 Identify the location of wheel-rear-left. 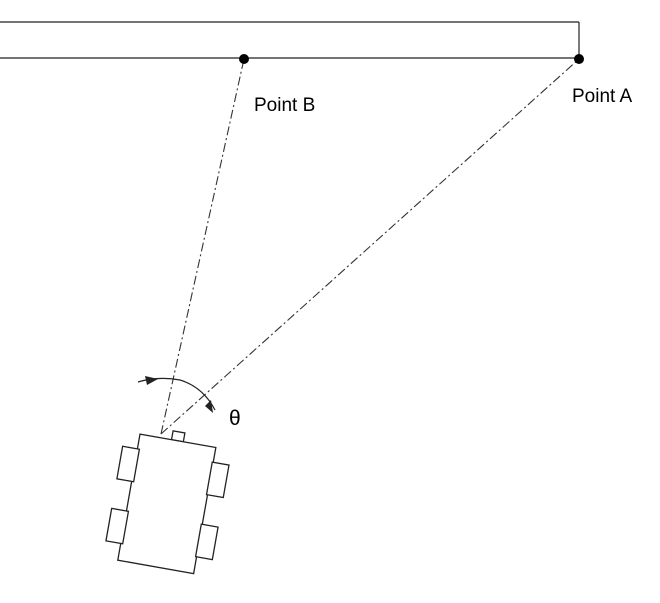
(117, 526).